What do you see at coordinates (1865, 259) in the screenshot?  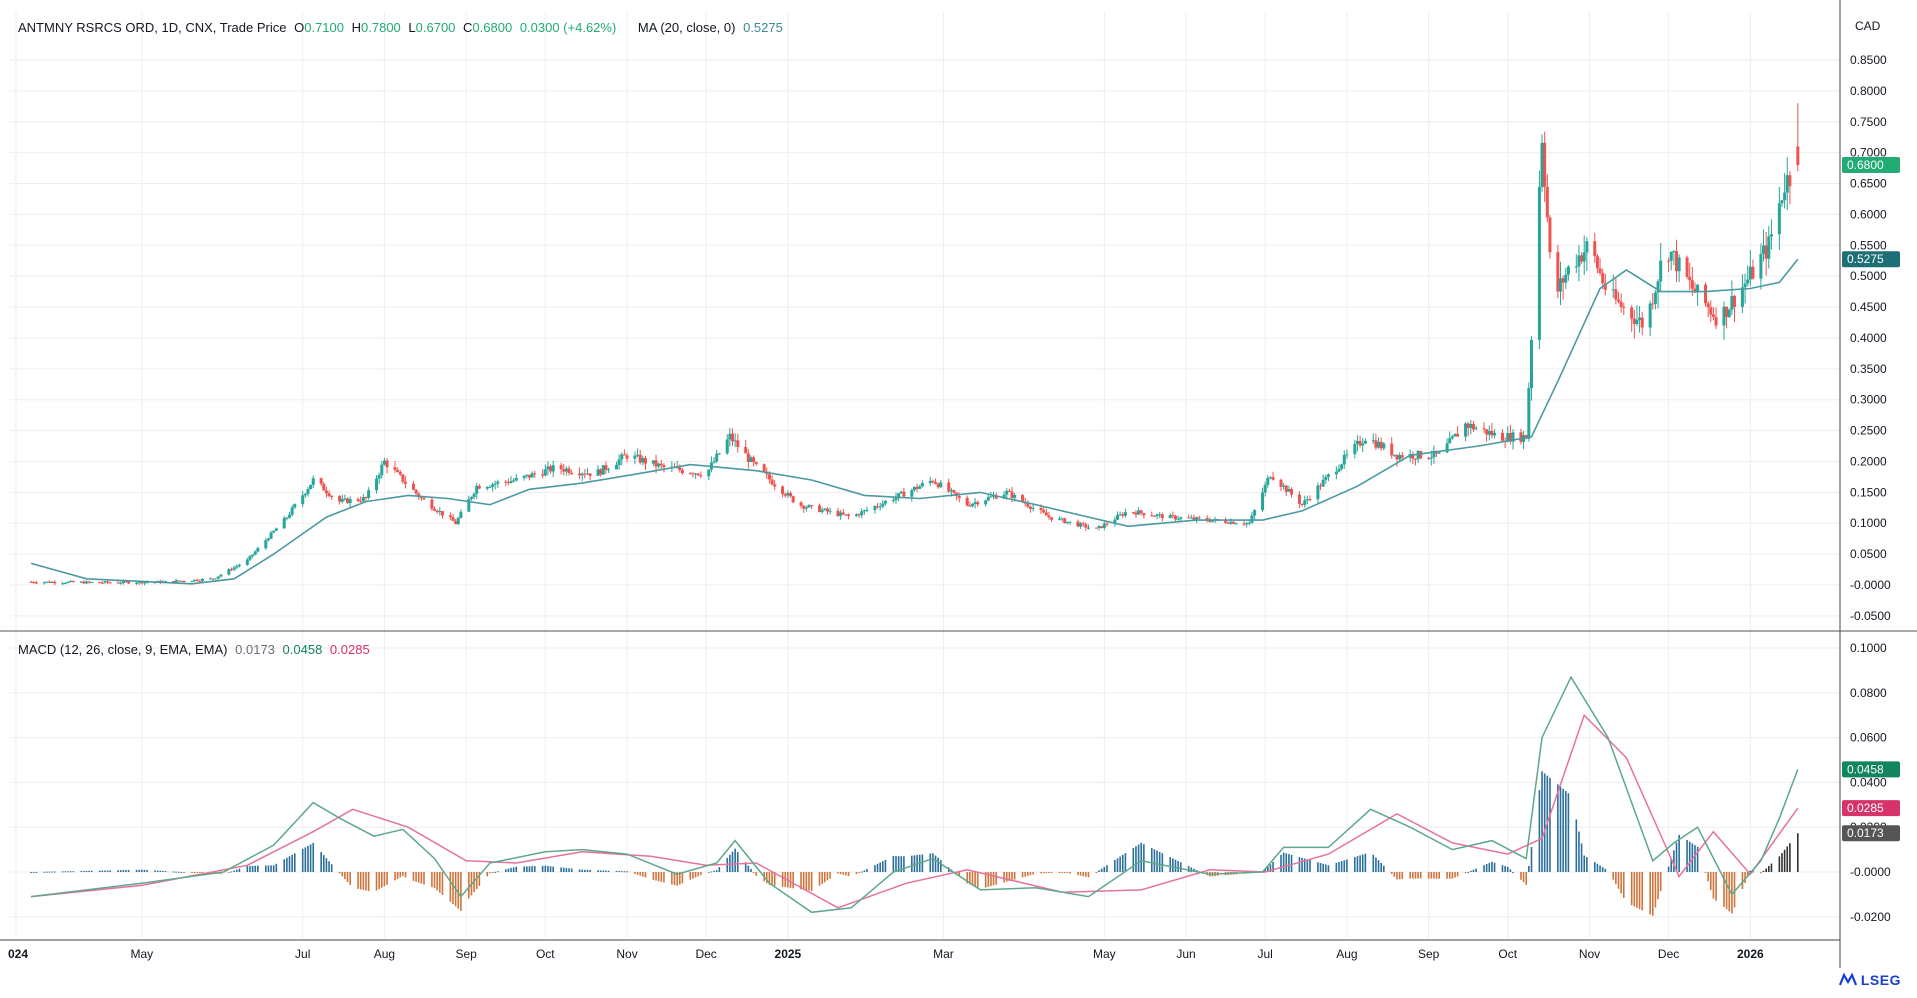 I see `ma-price-badge-label: 0.5275` at bounding box center [1865, 259].